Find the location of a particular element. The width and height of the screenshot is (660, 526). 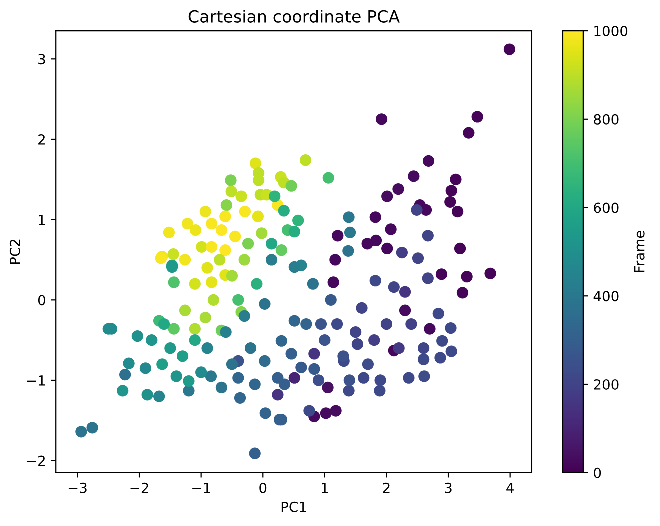

color-bar-label: 0 is located at coordinates (598, 473).